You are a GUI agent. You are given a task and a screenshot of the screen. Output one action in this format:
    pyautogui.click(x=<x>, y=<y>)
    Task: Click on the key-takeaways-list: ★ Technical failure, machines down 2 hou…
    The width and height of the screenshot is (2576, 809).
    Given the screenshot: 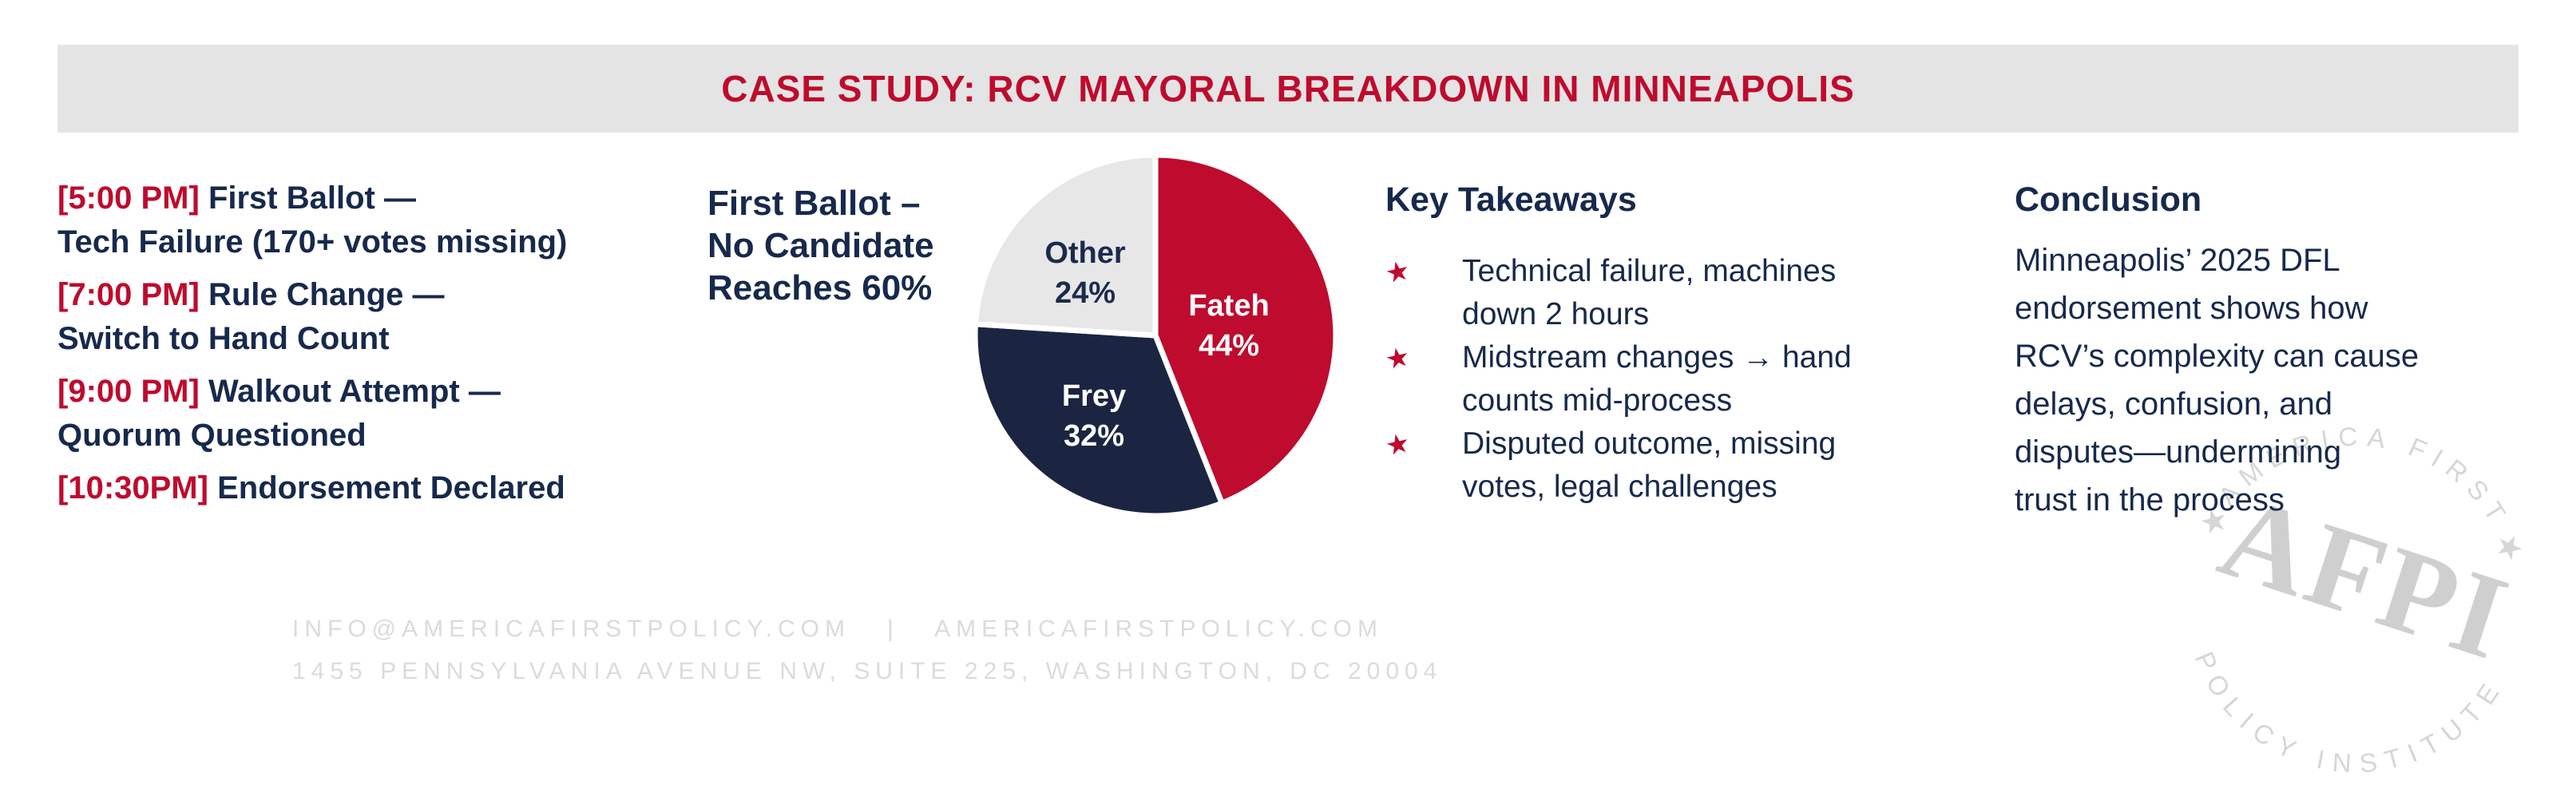 What is the action you would take?
    pyautogui.click(x=1671, y=379)
    